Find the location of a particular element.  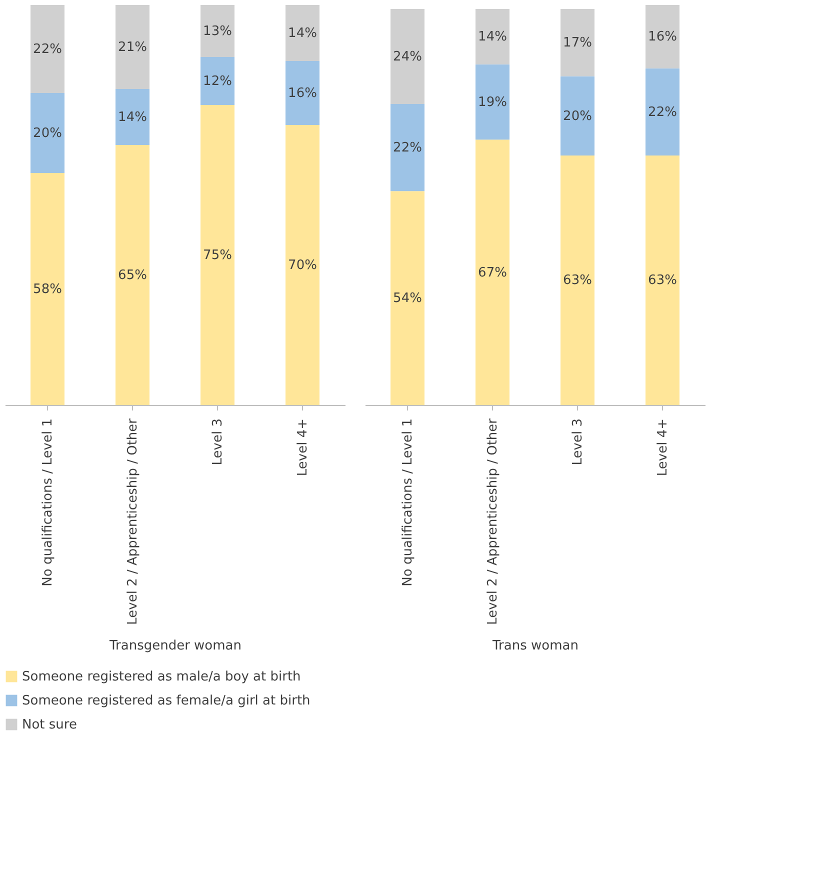

x-axis-title: Trans woman is located at coordinates (535, 646).